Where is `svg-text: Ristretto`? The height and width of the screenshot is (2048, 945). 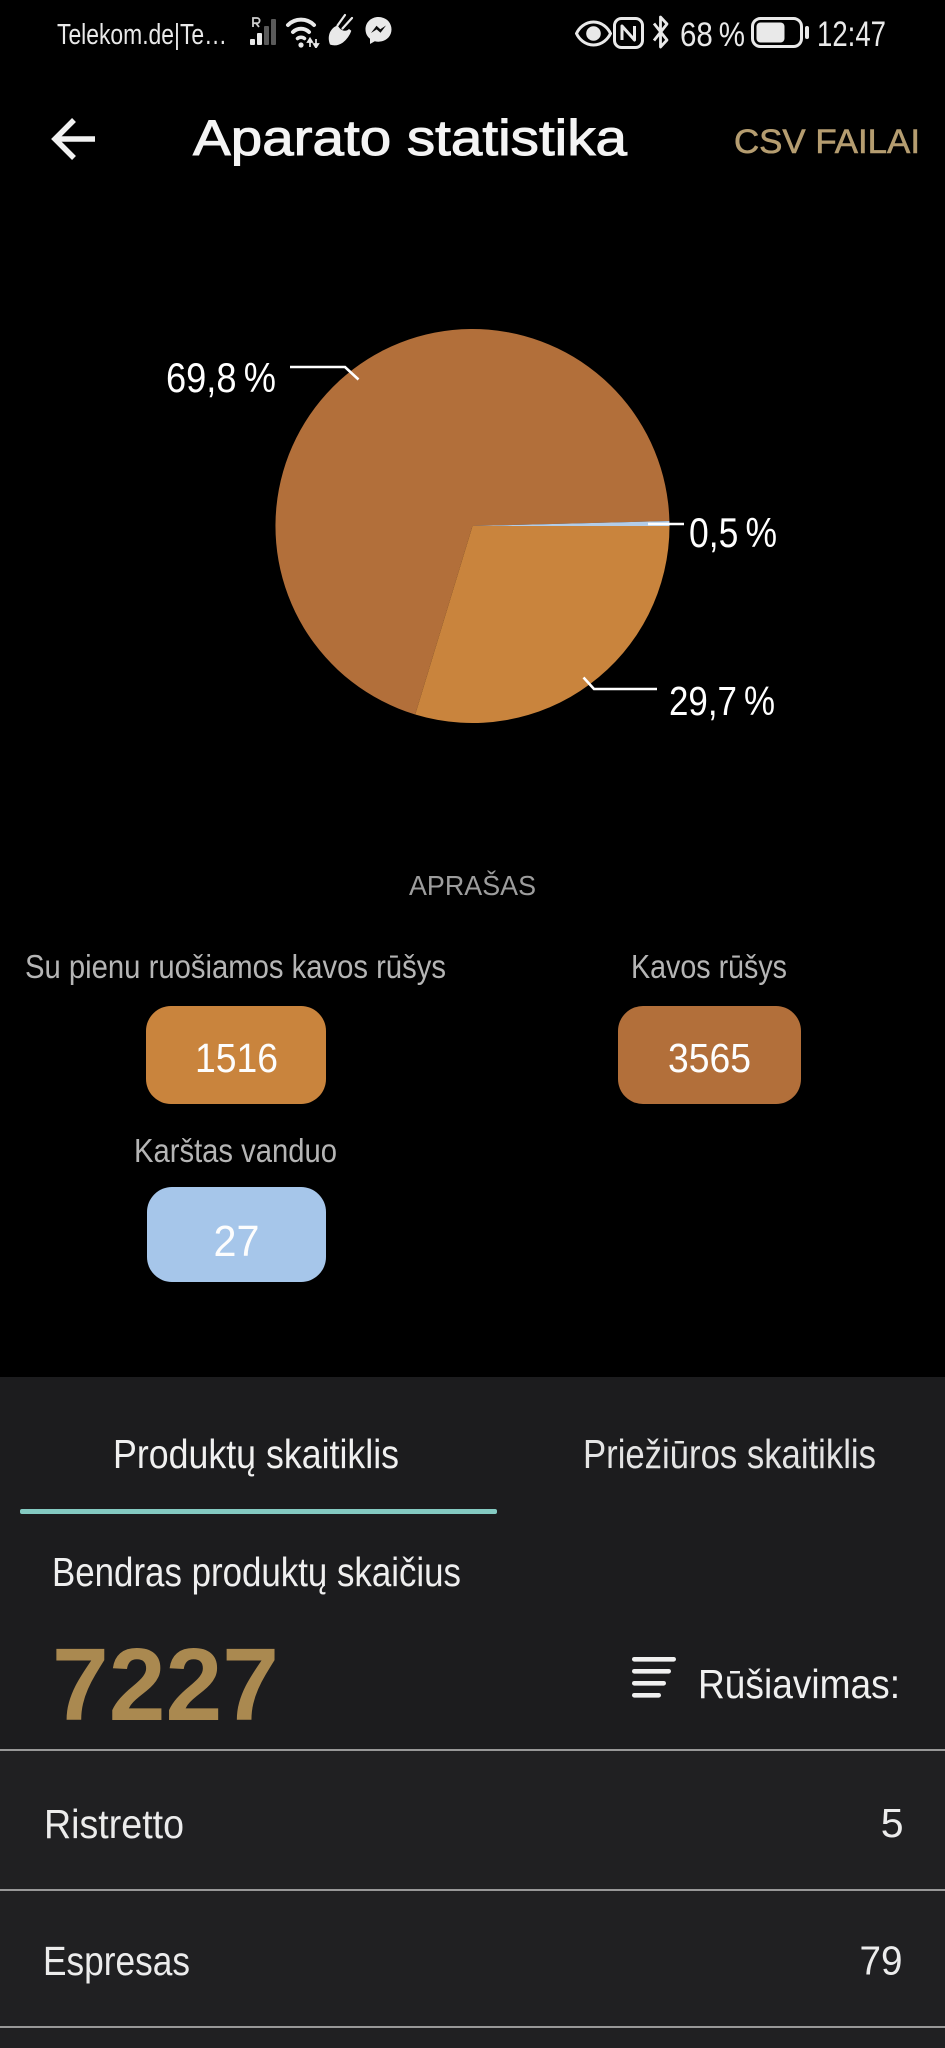
svg-text: Ristretto is located at coordinates (114, 1824).